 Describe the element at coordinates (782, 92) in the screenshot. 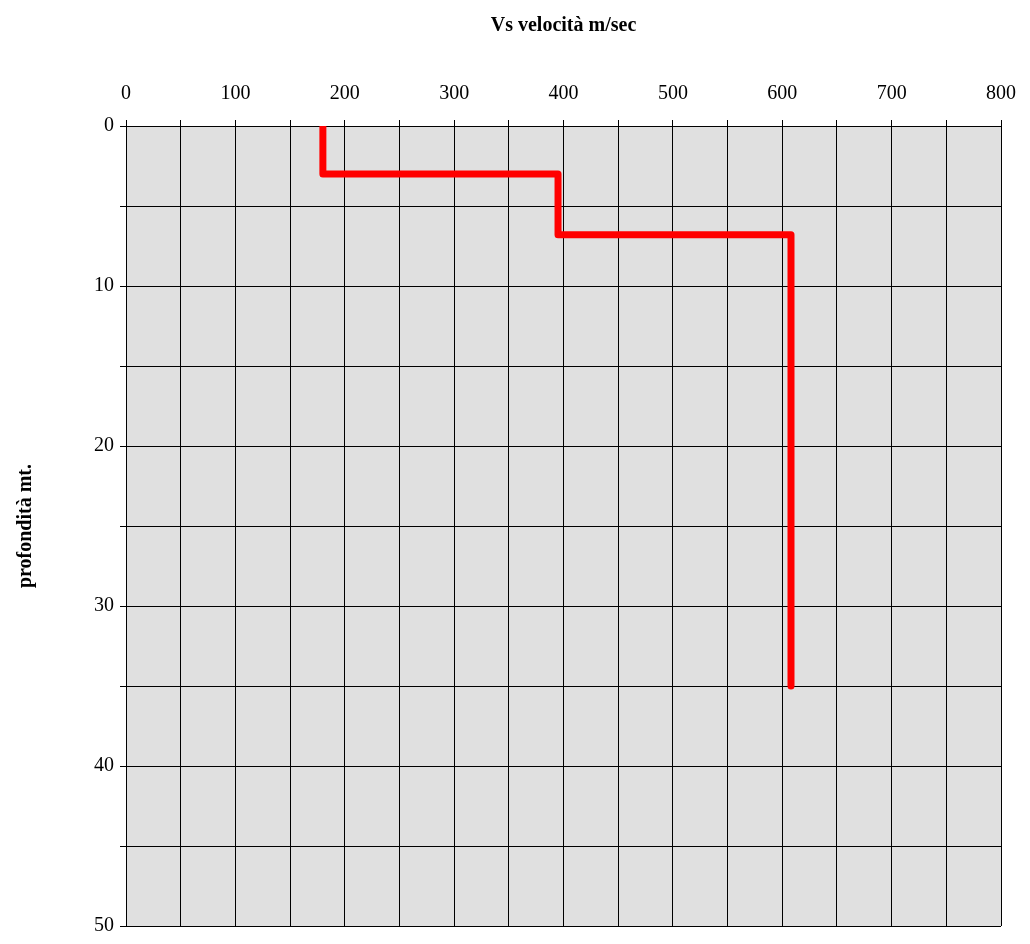

I see `x-tick-label: 600` at that location.